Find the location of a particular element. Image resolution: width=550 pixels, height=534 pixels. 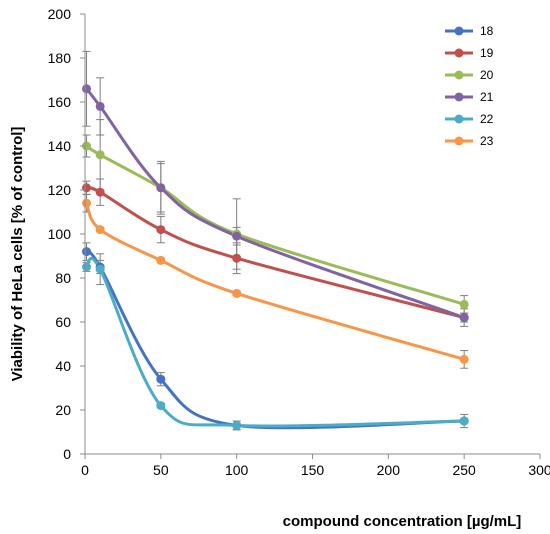

x-tick-label: 150 is located at coordinates (313, 470).